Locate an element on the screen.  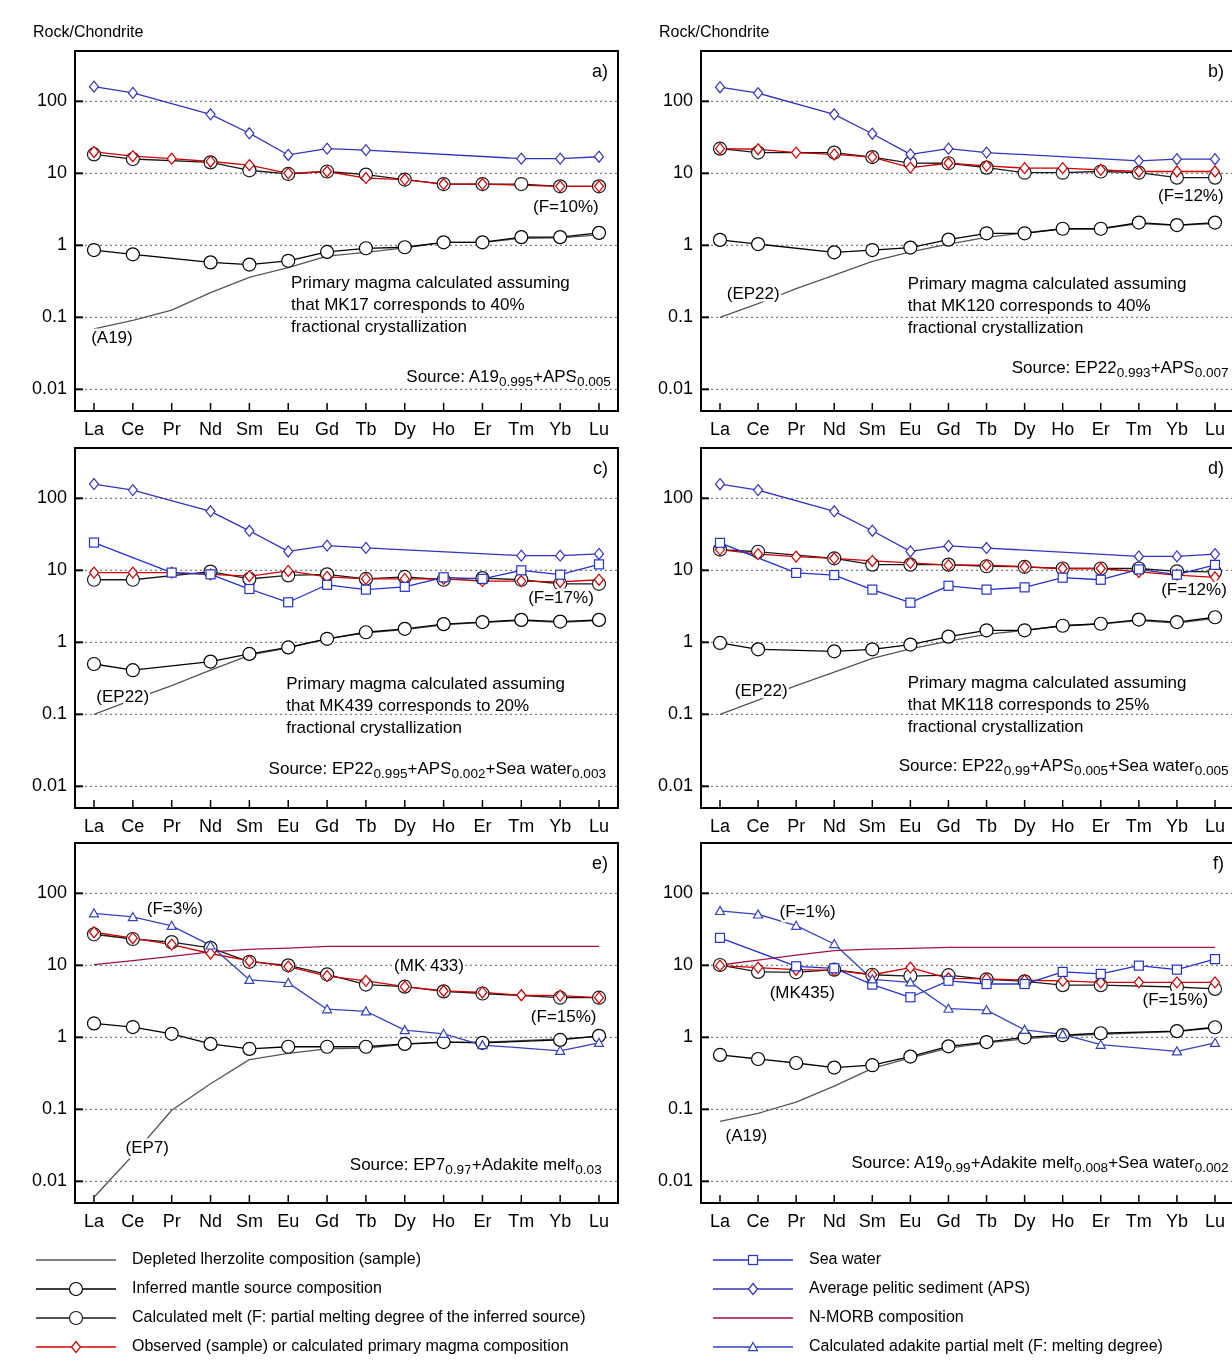
text: d) is located at coordinates (1215, 468).